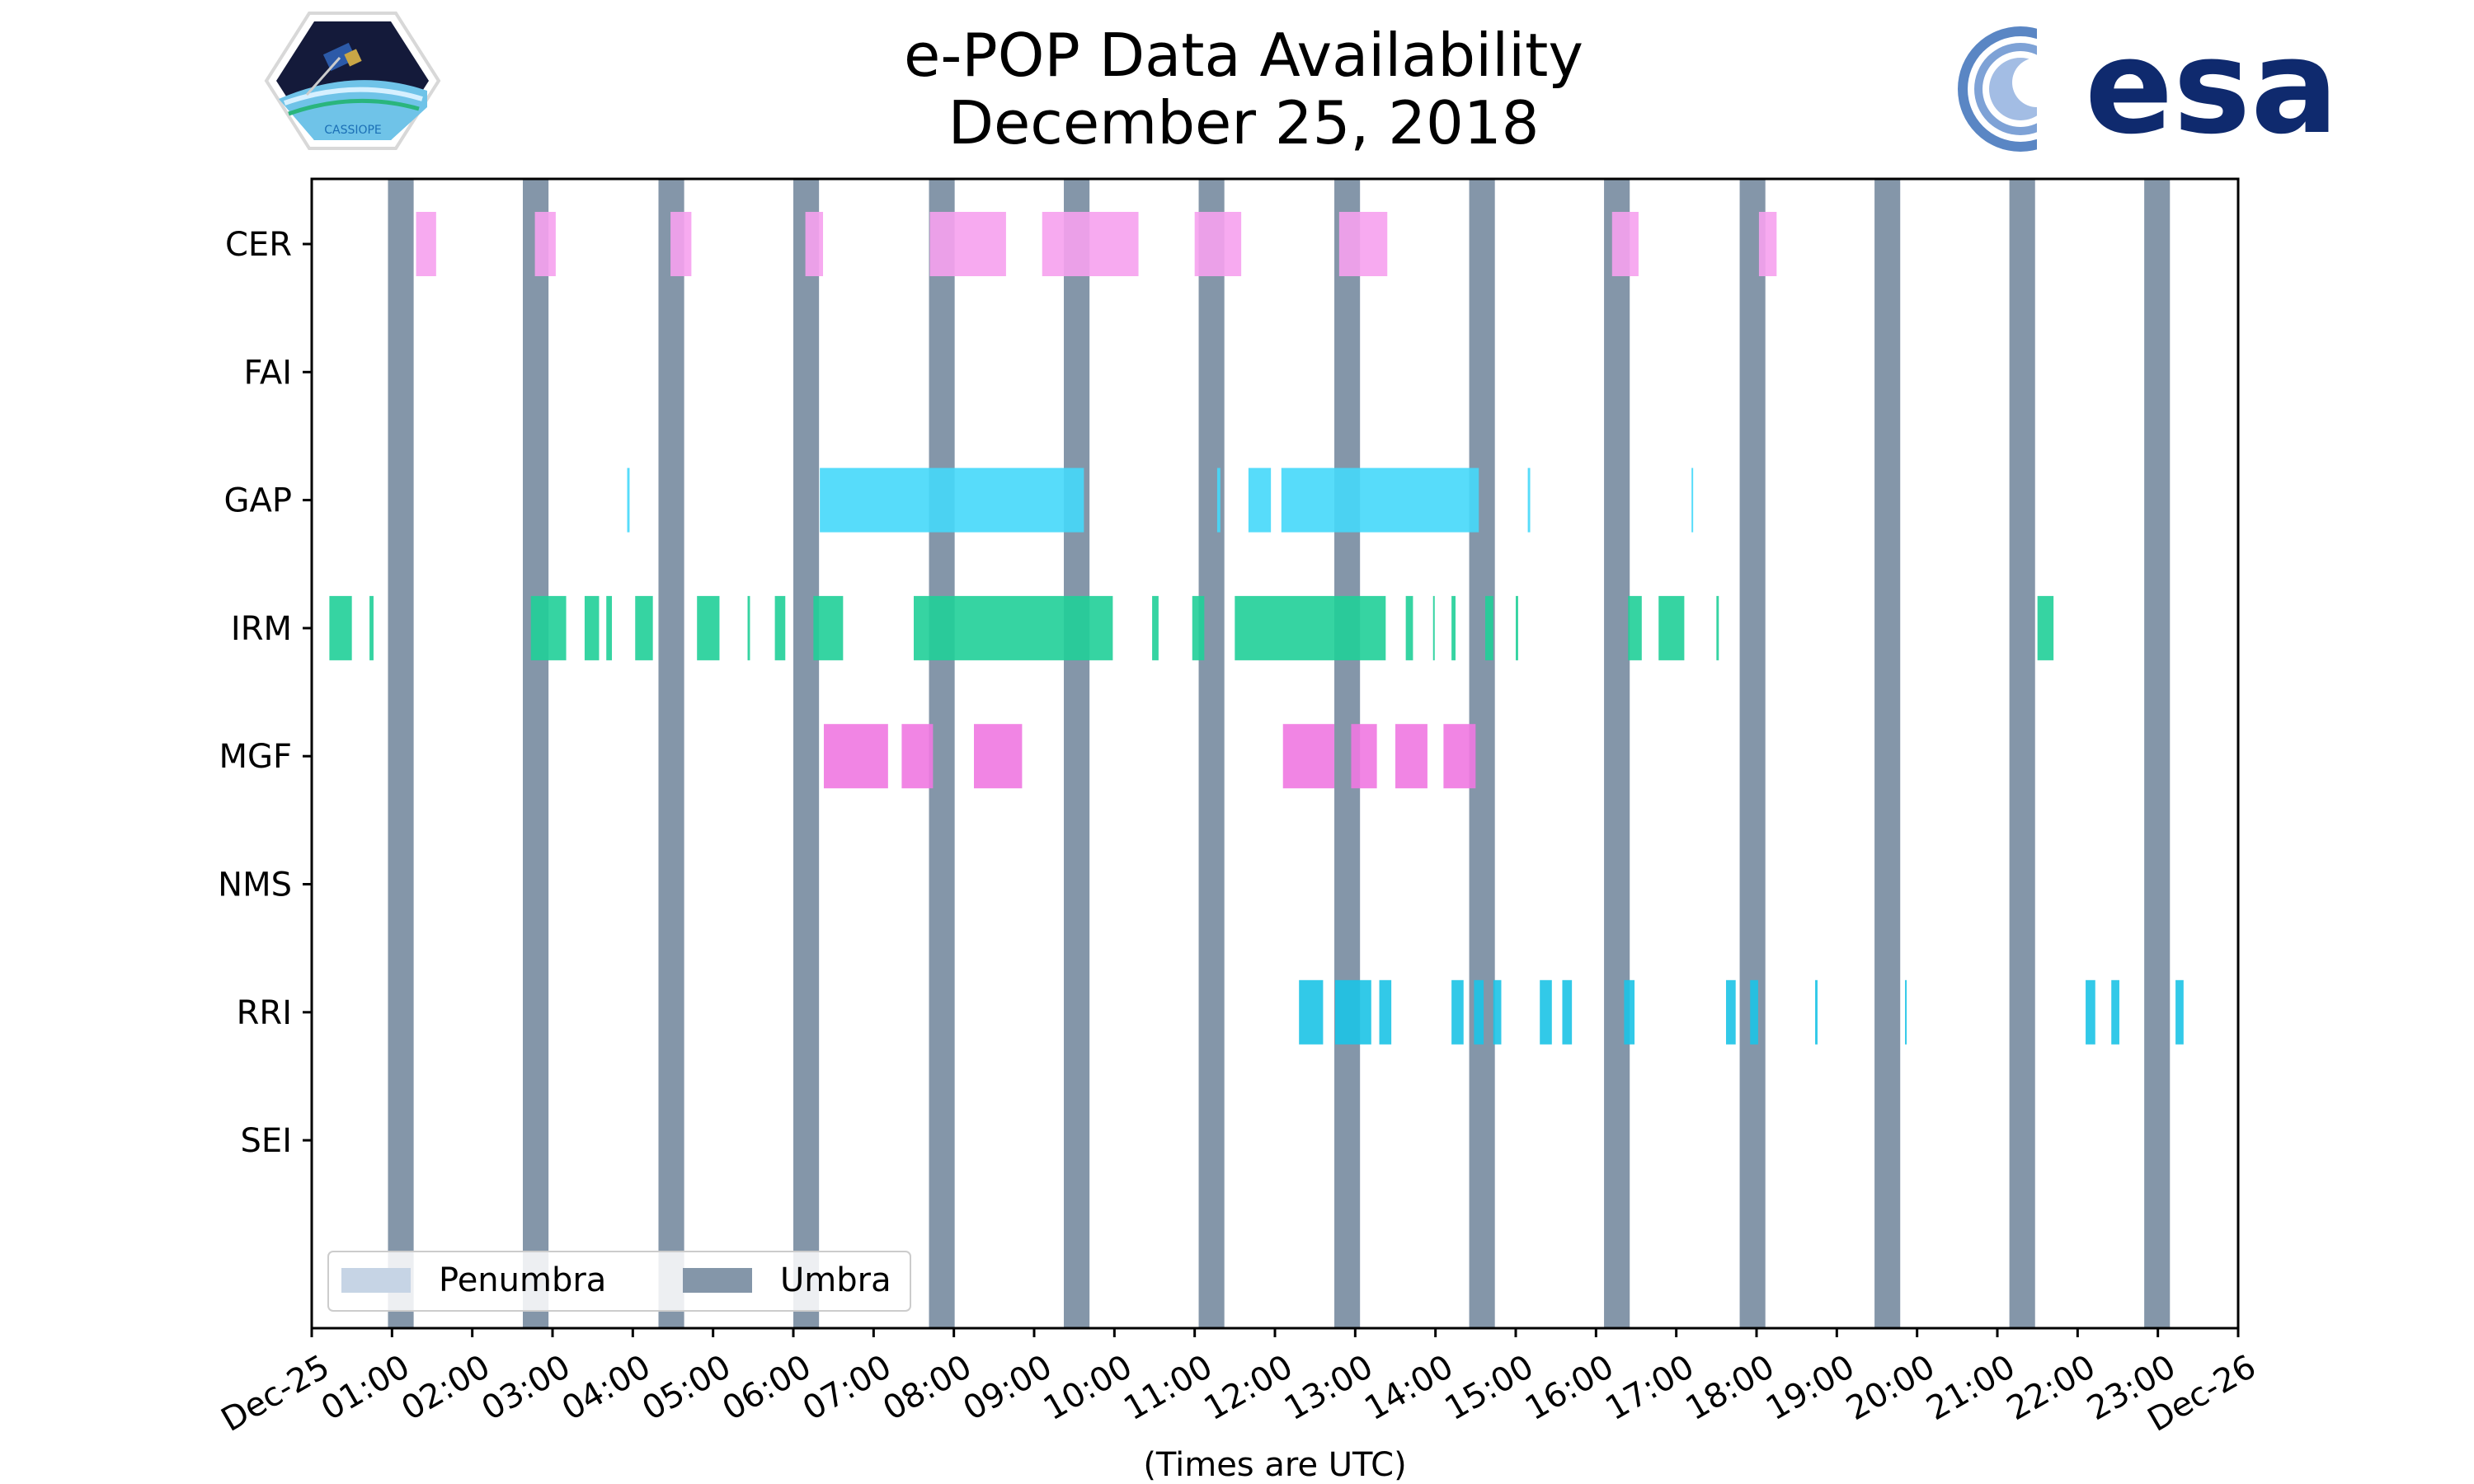 Image resolution: width=2474 pixels, height=1484 pixels. I want to click on legend-label-umbra: Umbra, so click(835, 1280).